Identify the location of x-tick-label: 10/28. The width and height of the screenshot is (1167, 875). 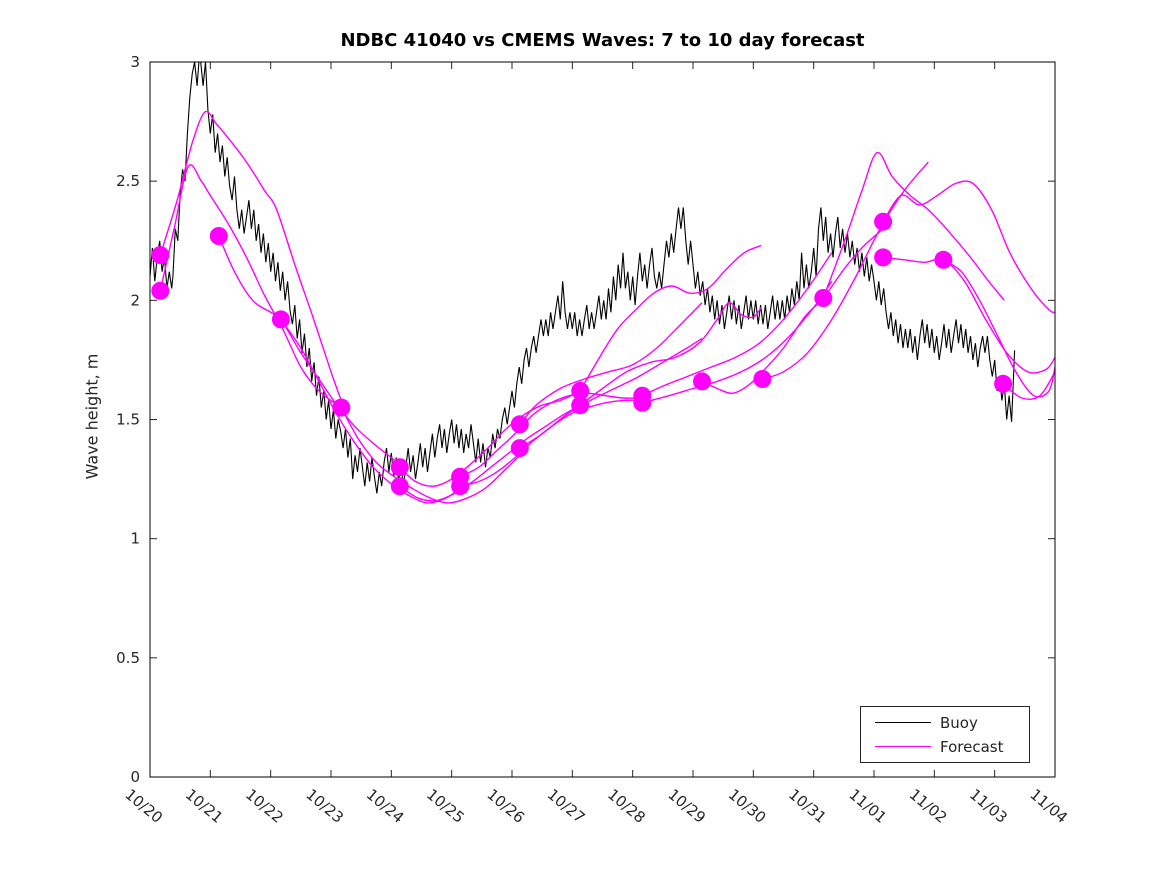
(626, 806).